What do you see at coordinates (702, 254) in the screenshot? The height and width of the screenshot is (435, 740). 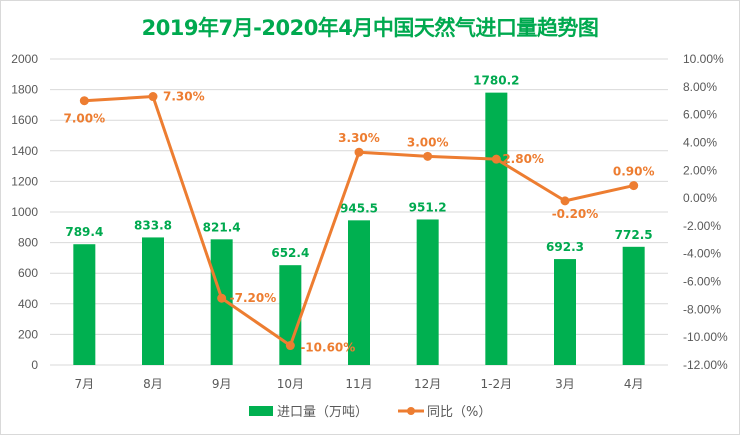 I see `y-right-tick-label: -4.00%` at bounding box center [702, 254].